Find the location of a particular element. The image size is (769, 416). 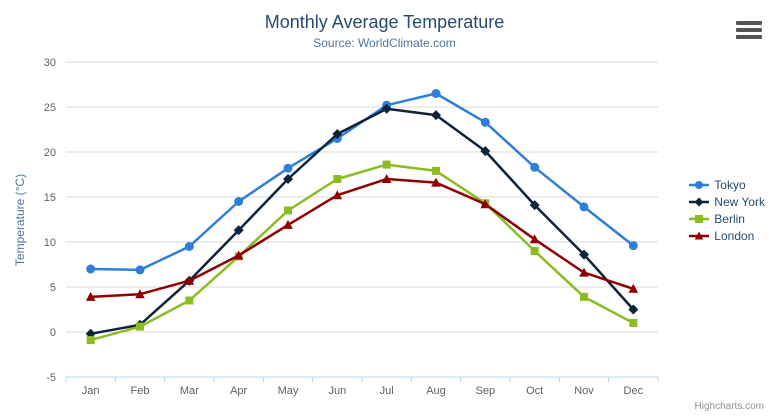

legend-item-berlin: Berlin is located at coordinates (727, 218).